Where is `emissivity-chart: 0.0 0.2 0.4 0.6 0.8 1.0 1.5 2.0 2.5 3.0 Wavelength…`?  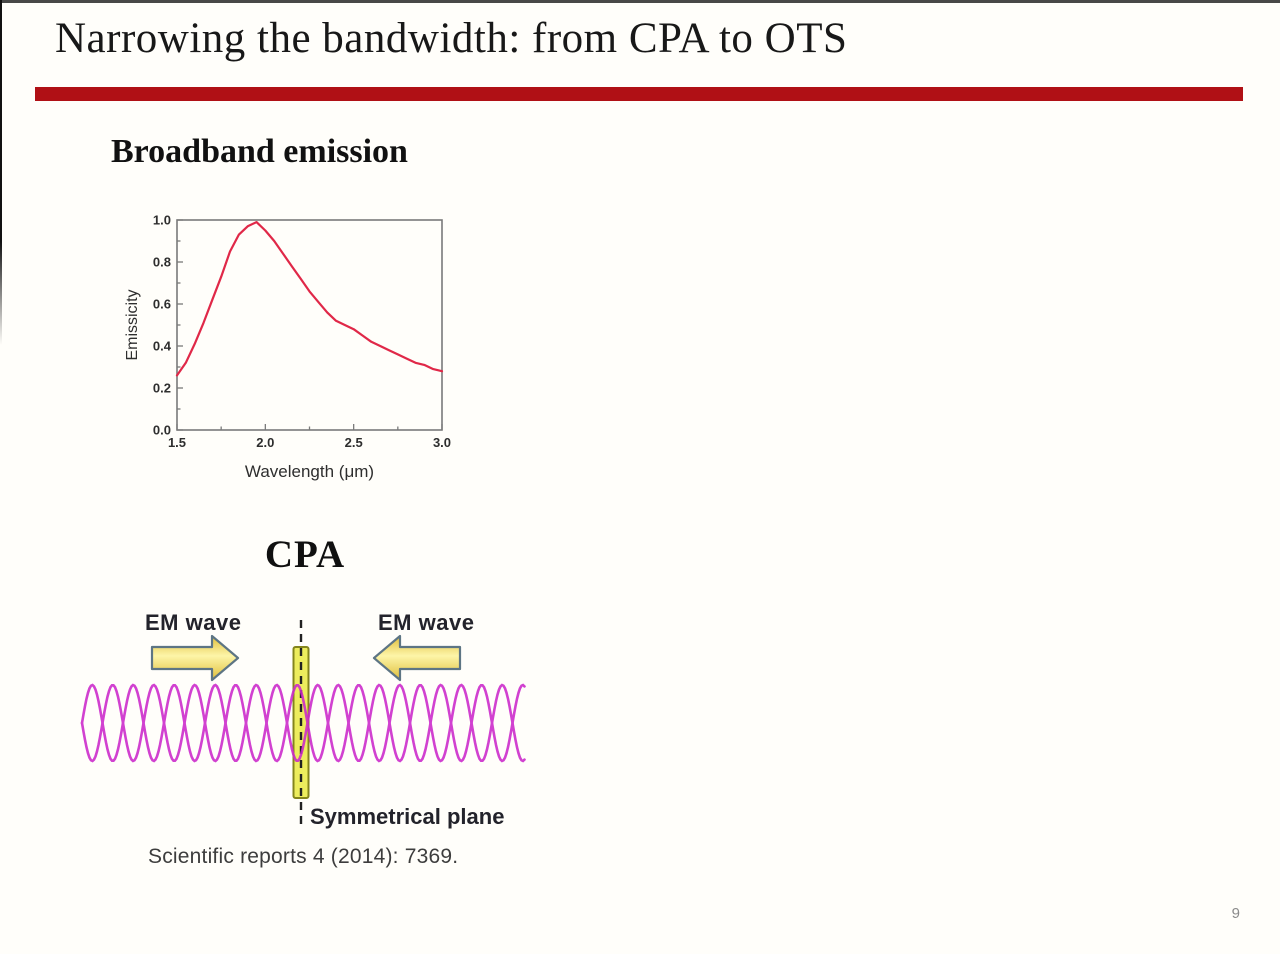
emissivity-chart: 0.0 0.2 0.4 0.6 0.8 1.0 1.5 2.0 2.5 3.0 Wavelength… is located at coordinates (287, 347).